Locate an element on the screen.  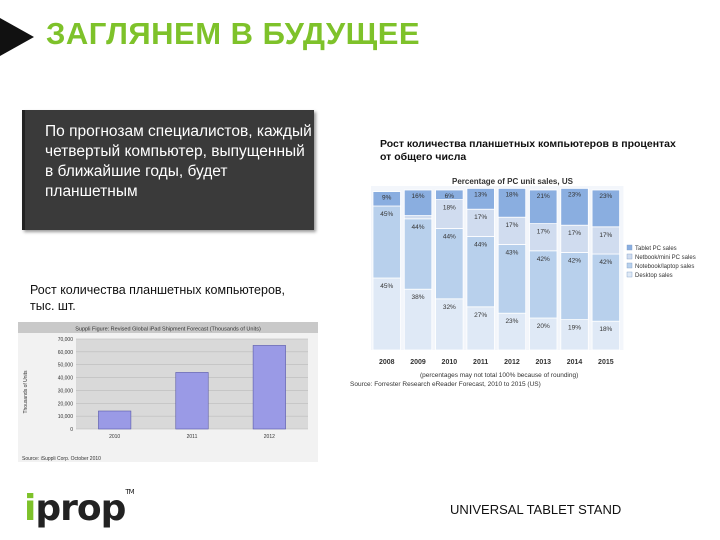
right-bar-2012-seg1 is located at coordinates (512, 279).